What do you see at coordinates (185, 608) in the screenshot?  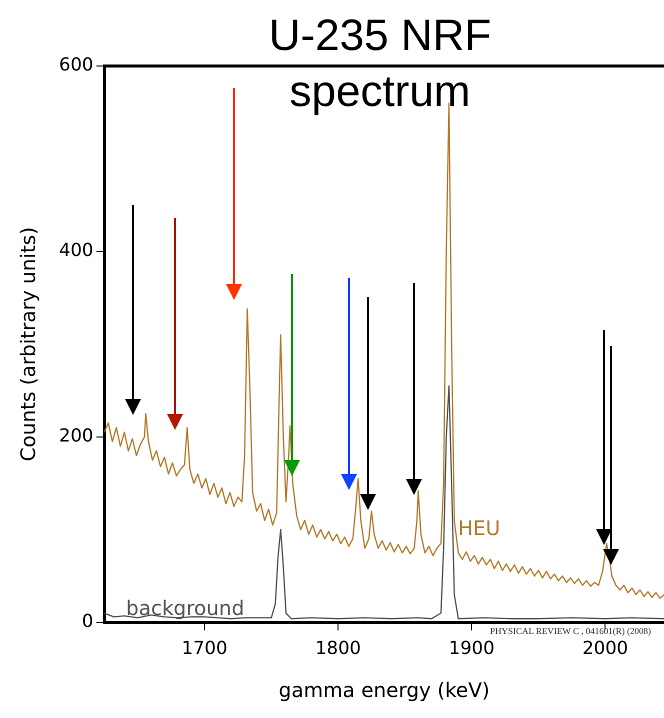 I see `series-label: background` at bounding box center [185, 608].